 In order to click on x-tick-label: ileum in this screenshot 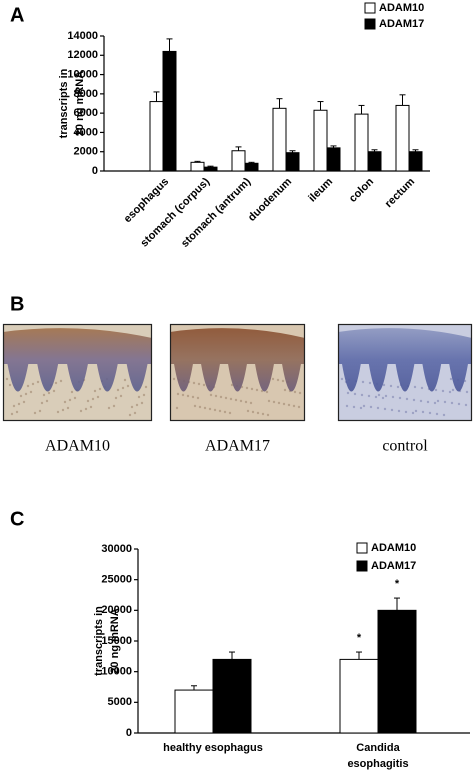, I will do `click(320, 190)`.